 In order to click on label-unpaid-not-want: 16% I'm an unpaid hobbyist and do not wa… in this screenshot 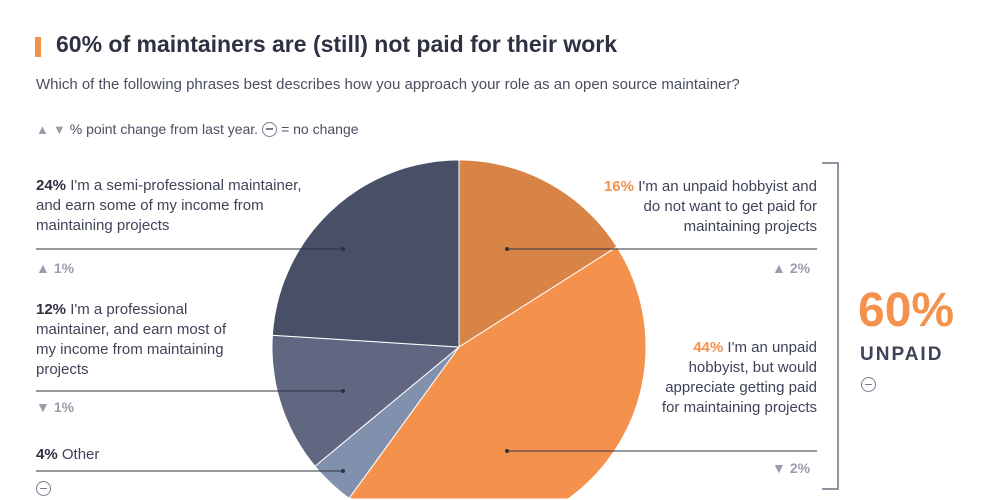, I will do `click(703, 207)`.